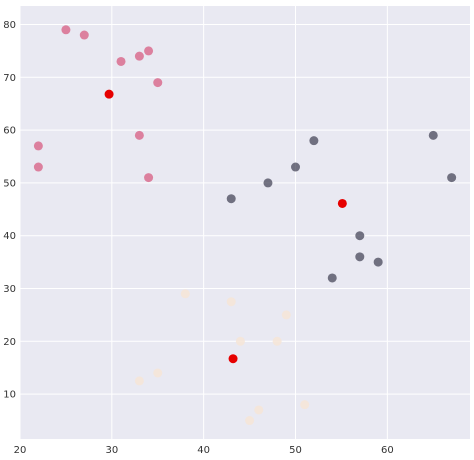 This screenshot has height=460, width=474. Describe the element at coordinates (295, 450) in the screenshot. I see `x-tick-label: 50` at that location.